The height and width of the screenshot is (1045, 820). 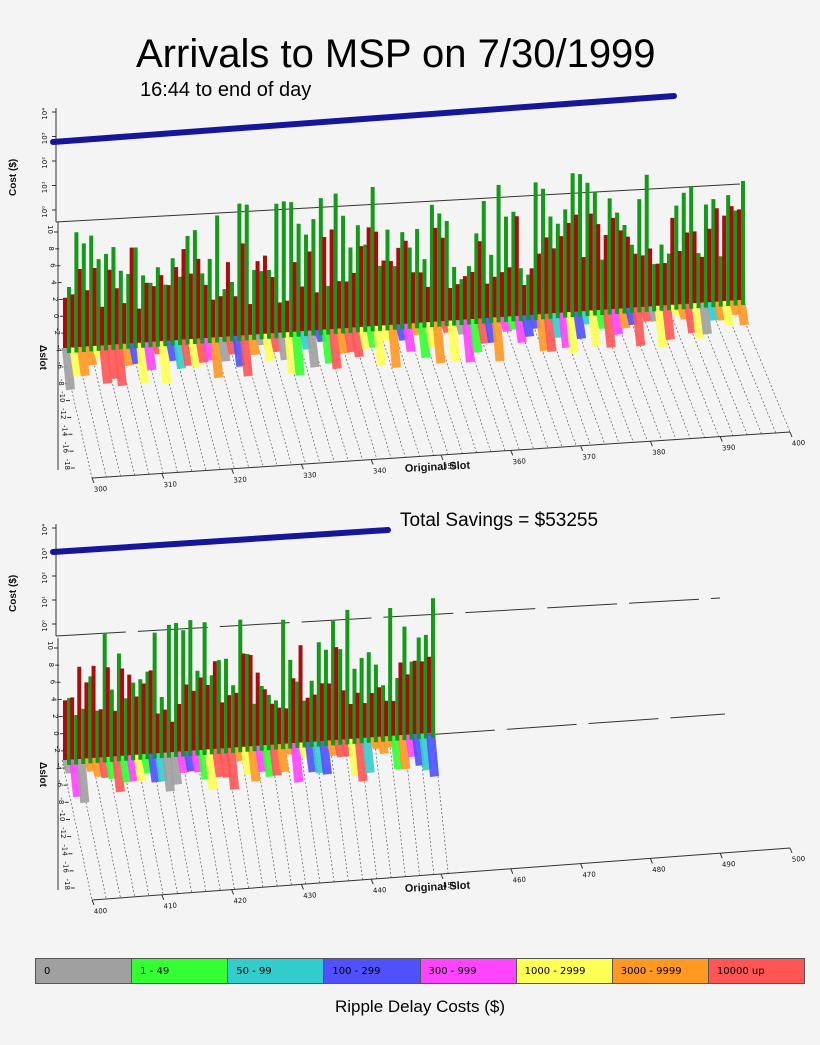 What do you see at coordinates (450, 466) in the screenshot?
I see `x-tick-label: 350` at bounding box center [450, 466].